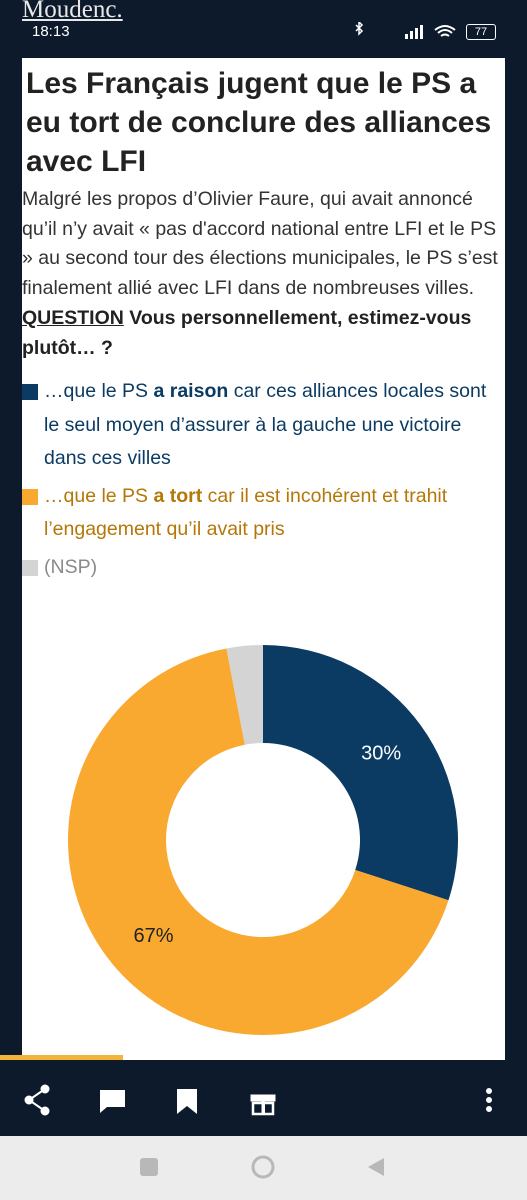  I want to click on back-button, so click(376, 1167).